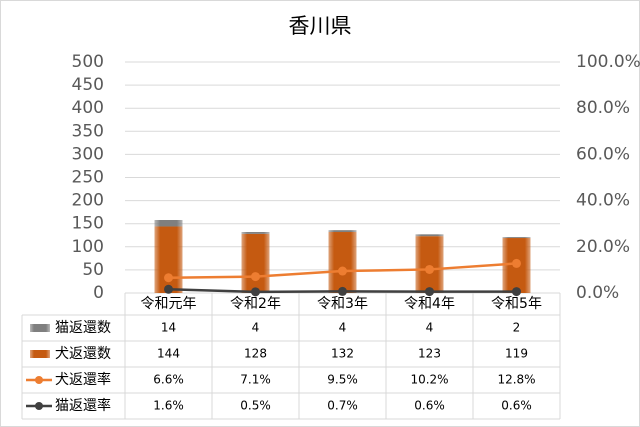 This screenshot has height=427, width=640. Describe the element at coordinates (168, 328) in the screenshot. I see `table-cell: 14` at that location.